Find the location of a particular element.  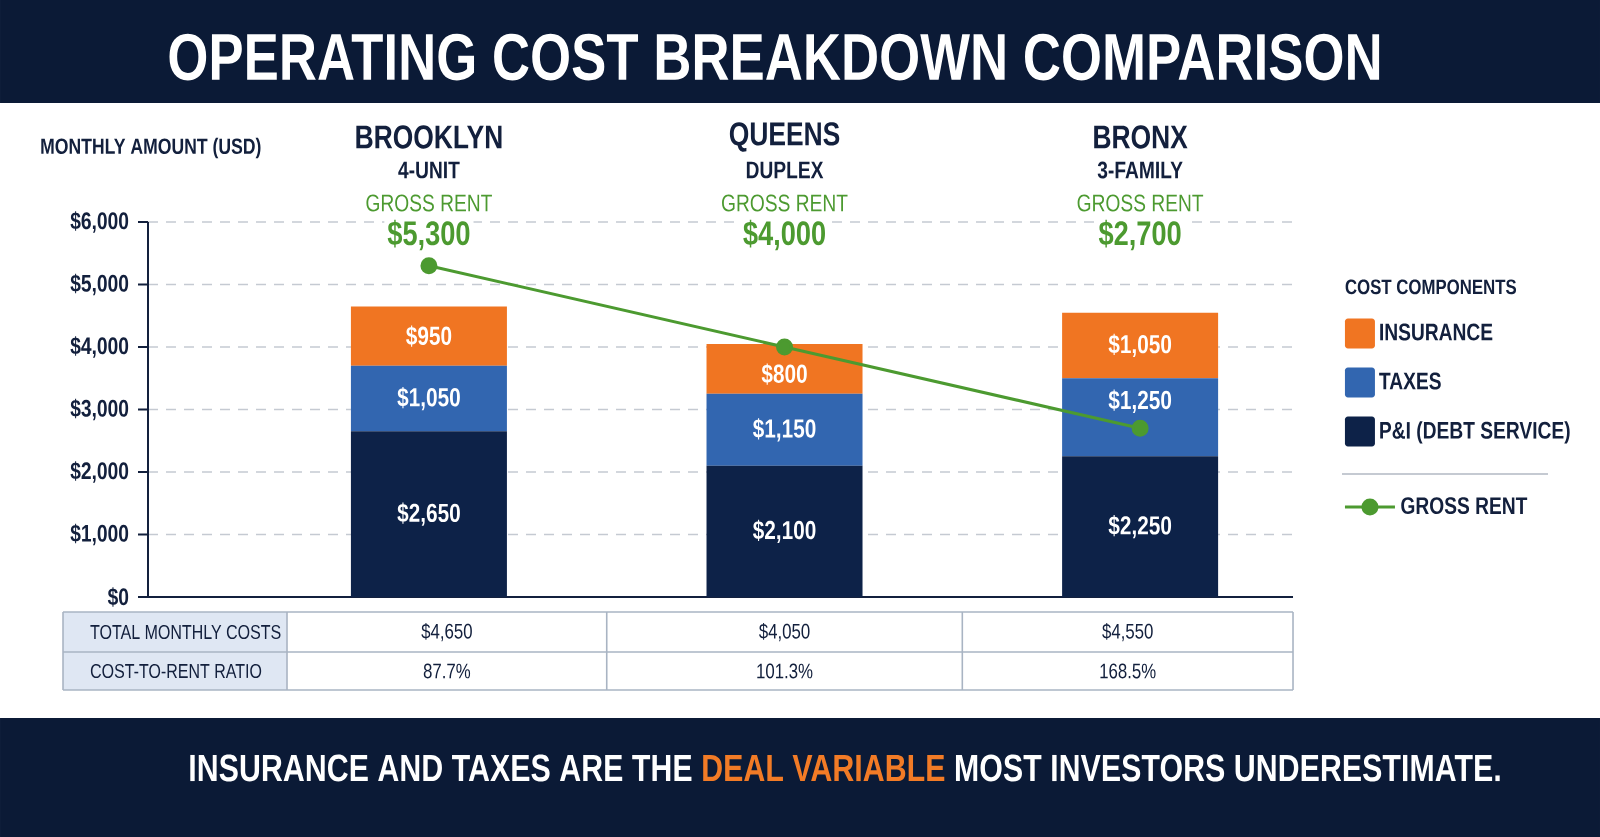

y-tick-label: $0 is located at coordinates (118, 597).